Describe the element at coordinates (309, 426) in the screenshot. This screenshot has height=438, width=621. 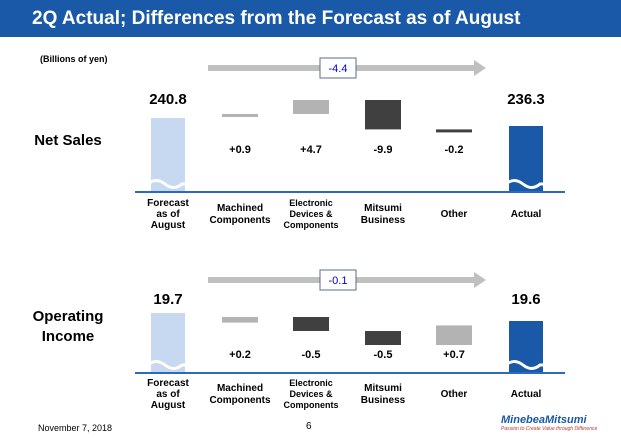
I see `page-number: 6` at that location.